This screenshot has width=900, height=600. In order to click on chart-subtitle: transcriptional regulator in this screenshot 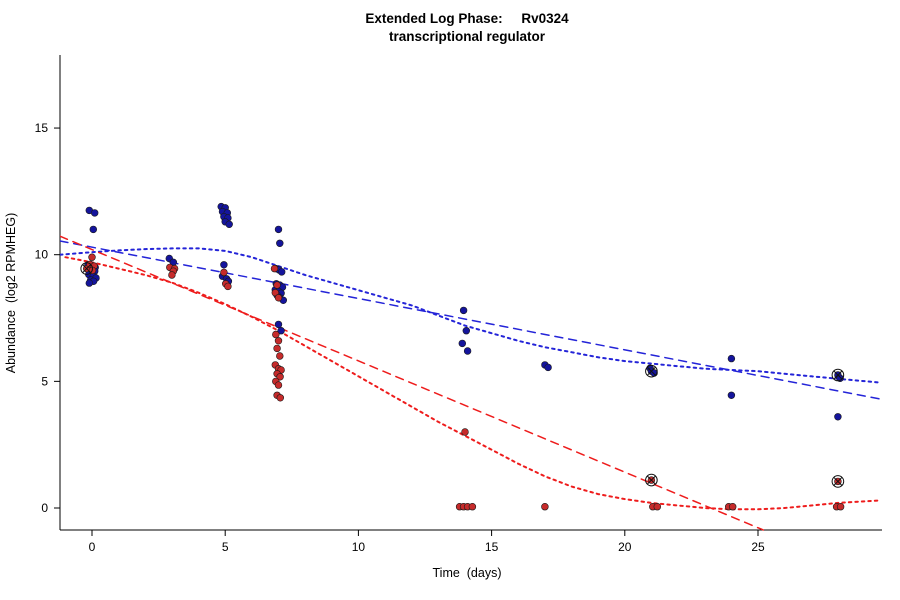, I will do `click(467, 36)`.